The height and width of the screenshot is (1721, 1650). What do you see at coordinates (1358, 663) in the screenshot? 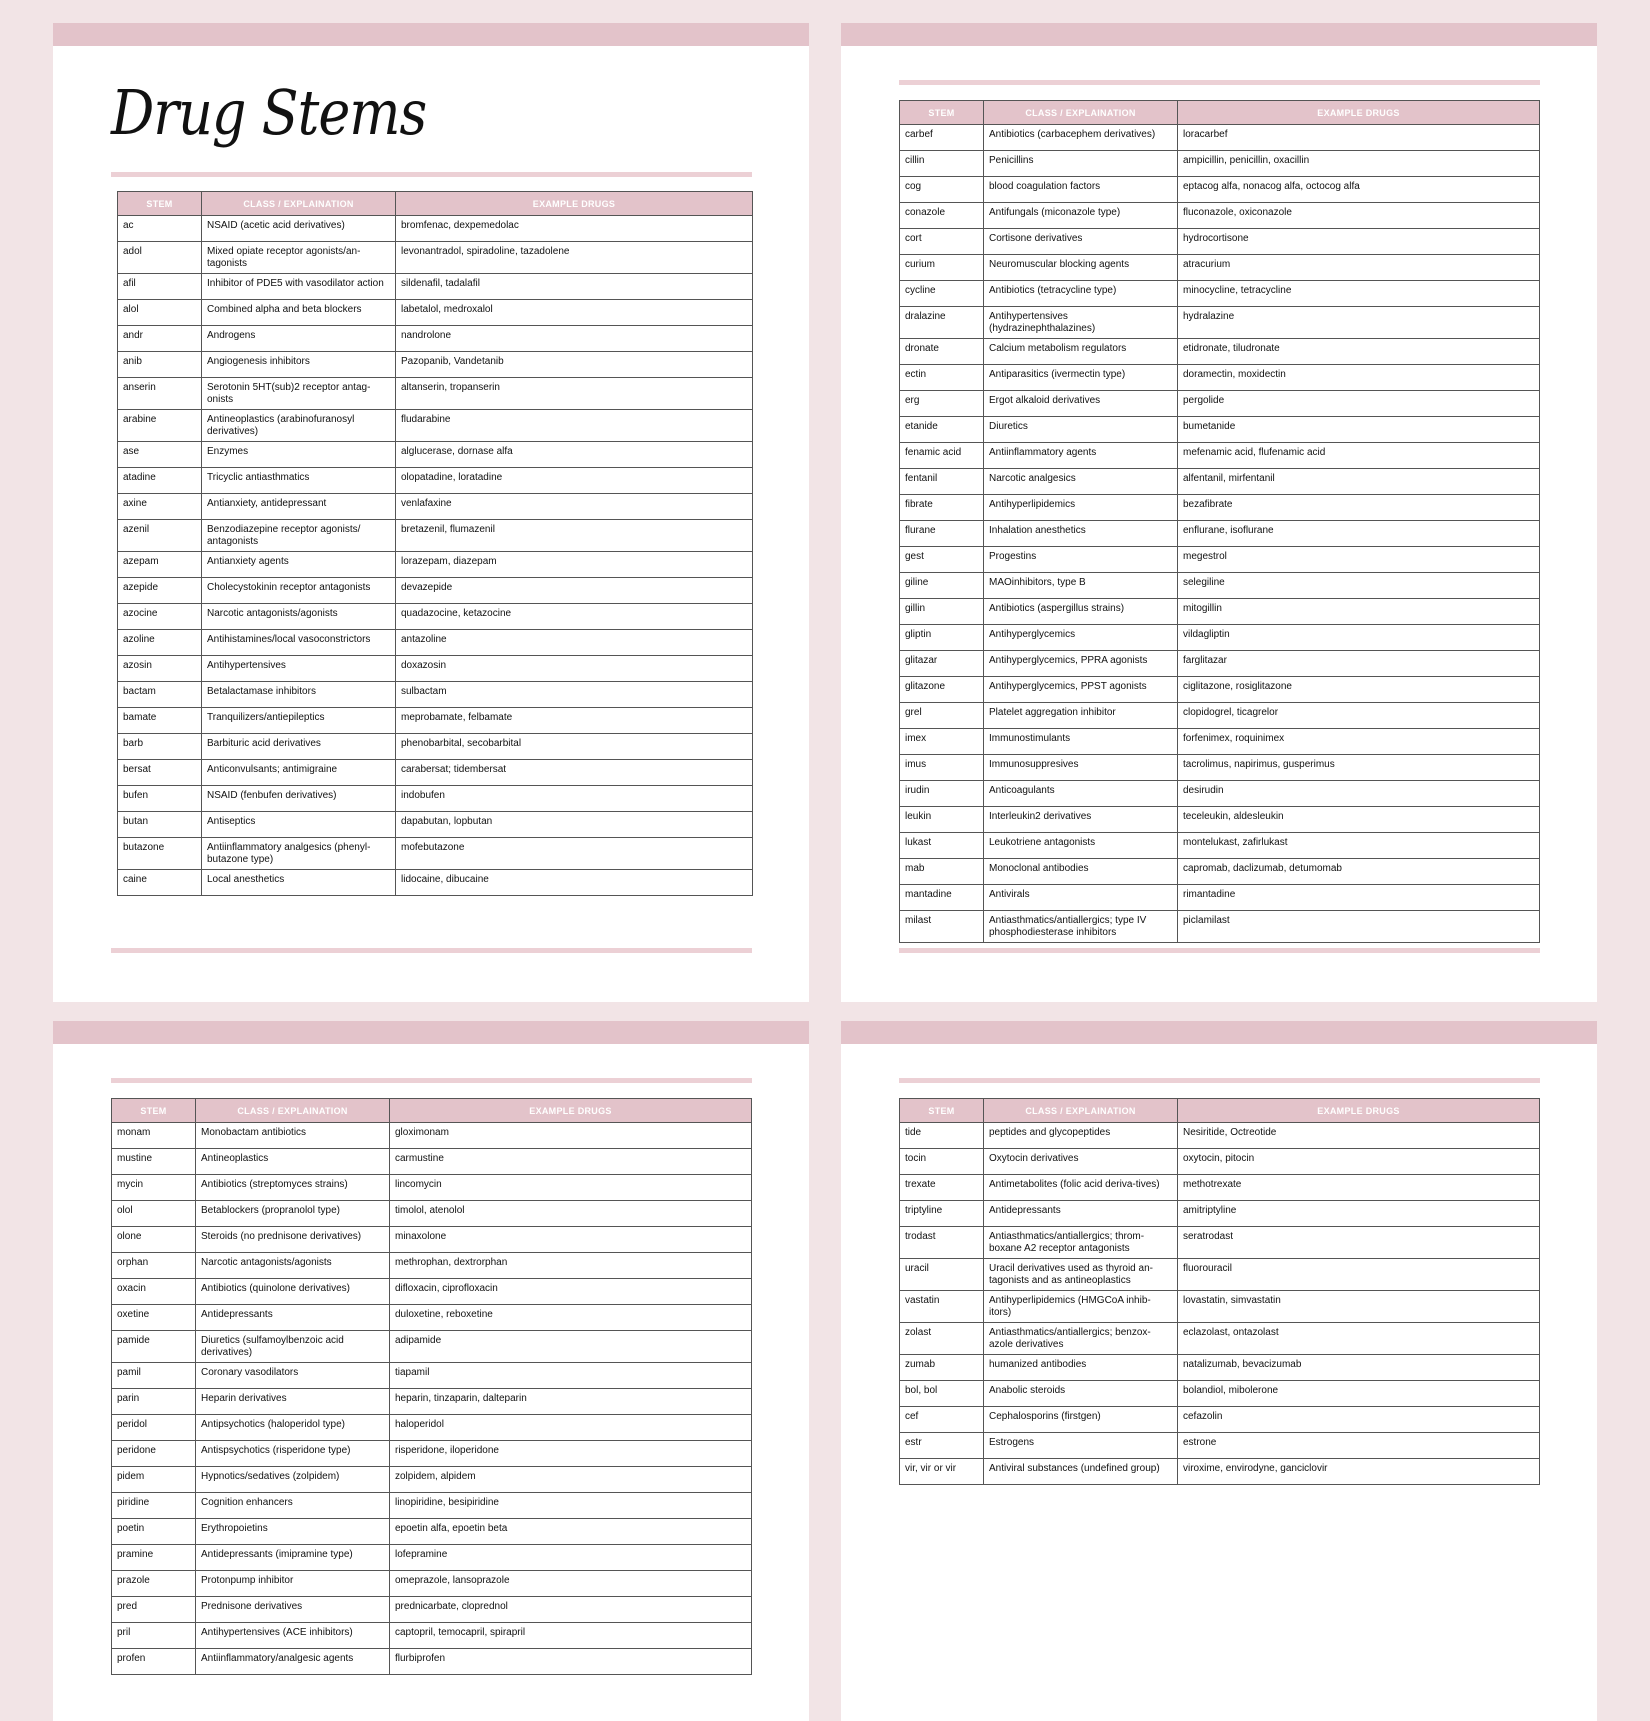
I see `examples-cell: farglitazar` at bounding box center [1358, 663].